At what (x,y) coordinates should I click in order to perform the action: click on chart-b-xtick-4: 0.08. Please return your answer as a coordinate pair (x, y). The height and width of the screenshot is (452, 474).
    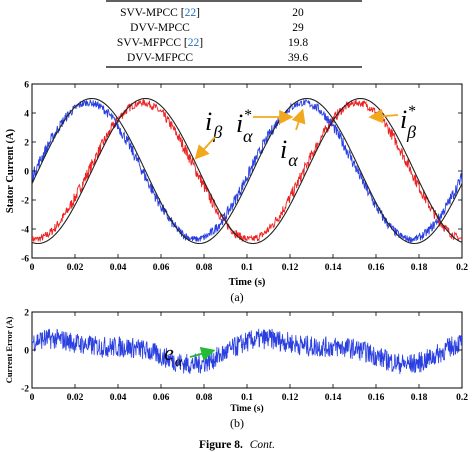
    Looking at the image, I should click on (204, 398).